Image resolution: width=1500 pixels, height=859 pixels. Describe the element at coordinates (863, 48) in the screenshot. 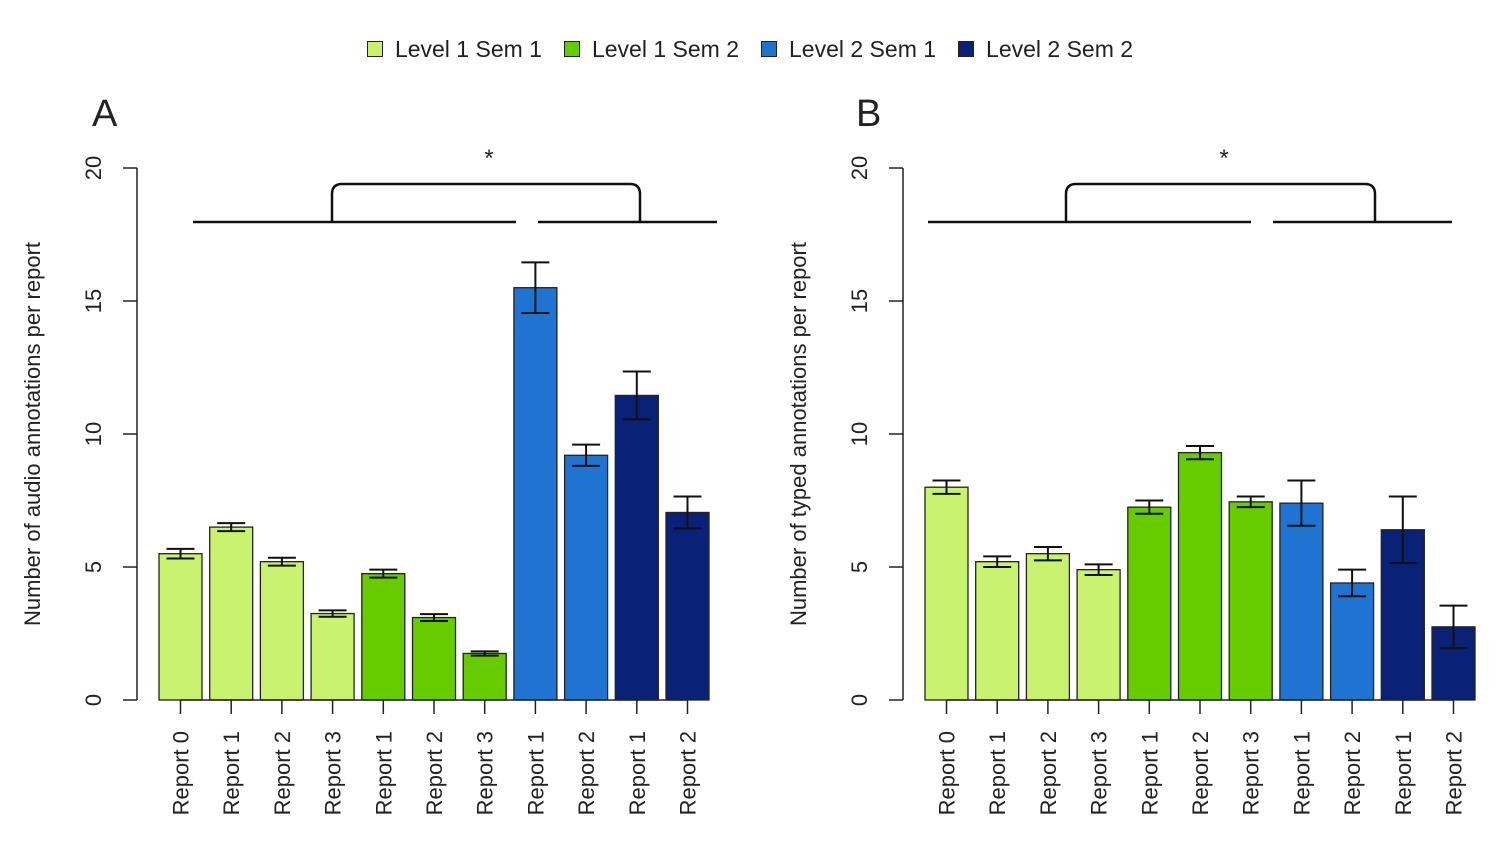

I see `legend-label: Level 2 Sem 1` at that location.